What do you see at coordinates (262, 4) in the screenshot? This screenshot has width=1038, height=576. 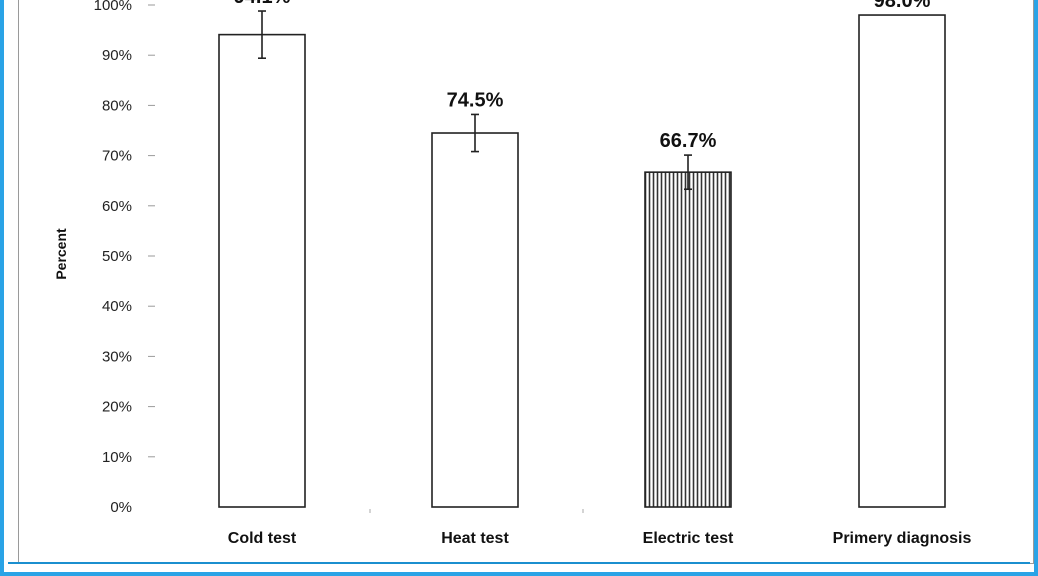 I see `data-label: 94.1%` at bounding box center [262, 4].